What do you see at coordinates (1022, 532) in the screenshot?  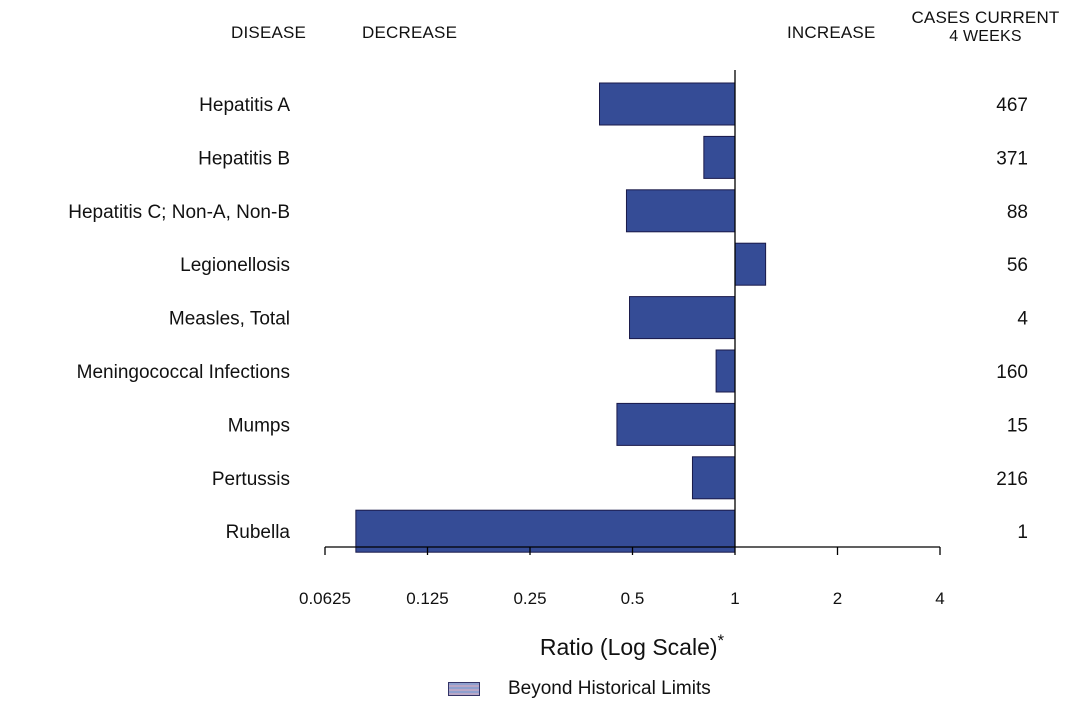 I see `case-count: 1` at bounding box center [1022, 532].